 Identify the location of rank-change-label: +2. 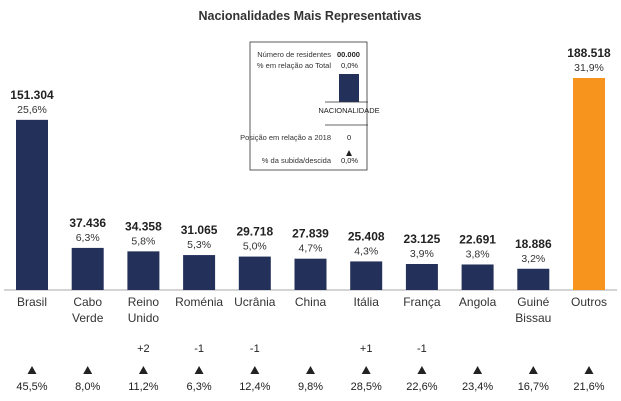
(143, 349).